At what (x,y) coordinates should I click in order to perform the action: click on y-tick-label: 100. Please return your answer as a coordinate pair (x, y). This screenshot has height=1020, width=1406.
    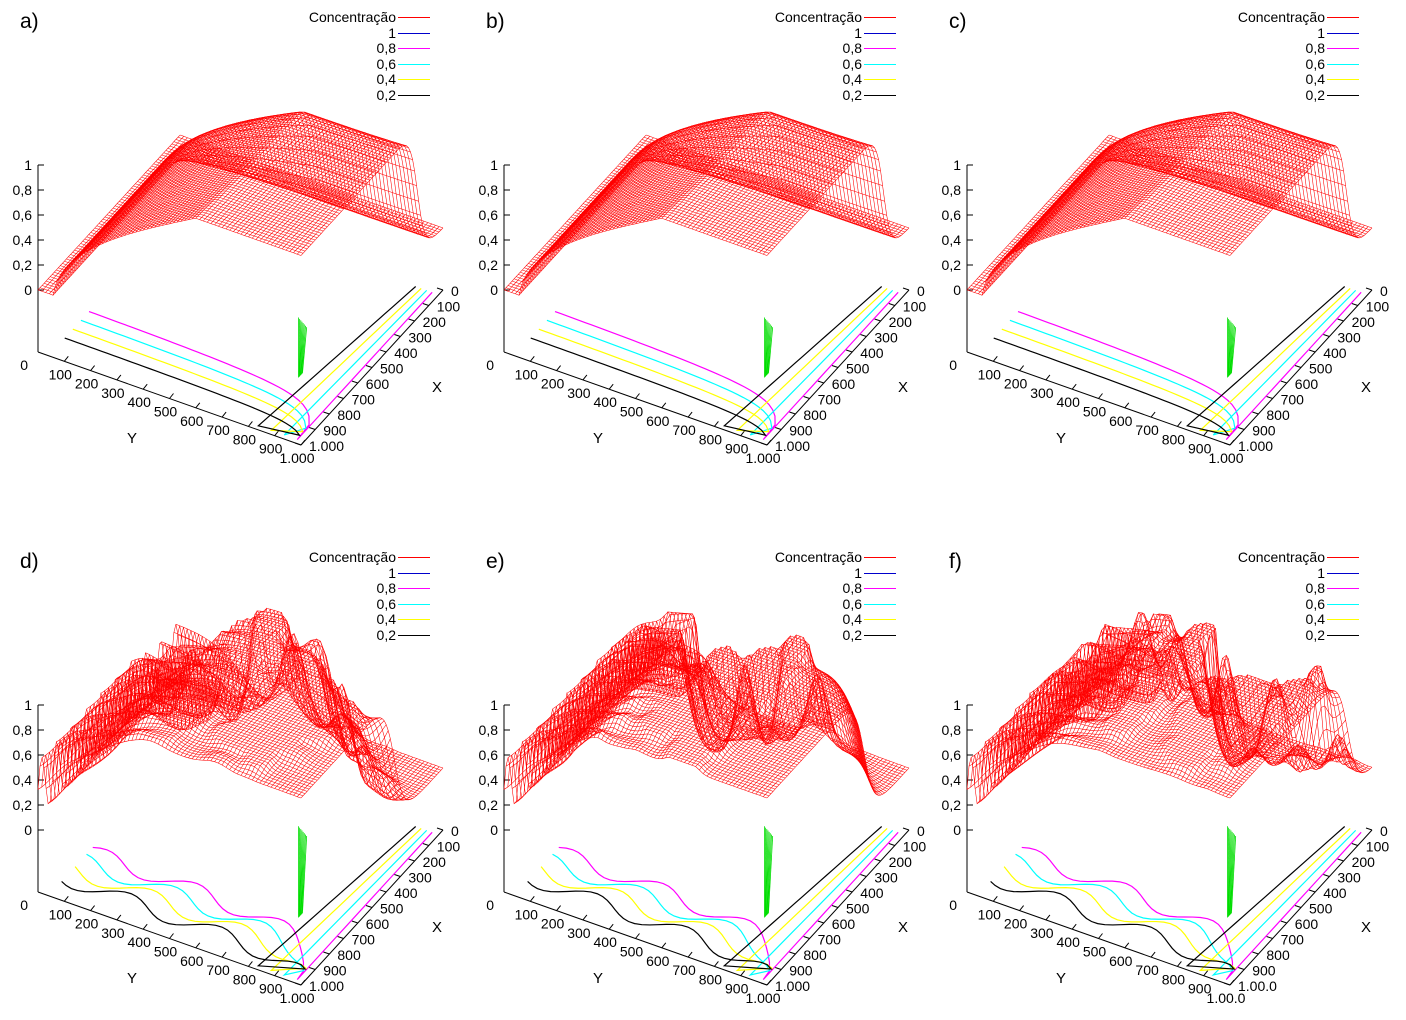
    Looking at the image, I should click on (527, 914).